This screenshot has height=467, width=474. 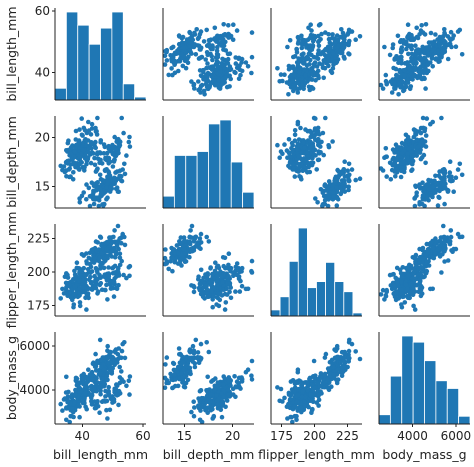 I want to click on panel-bill_length_mm-vs-bill_length_mm: 40 60, so click(x=91, y=52).